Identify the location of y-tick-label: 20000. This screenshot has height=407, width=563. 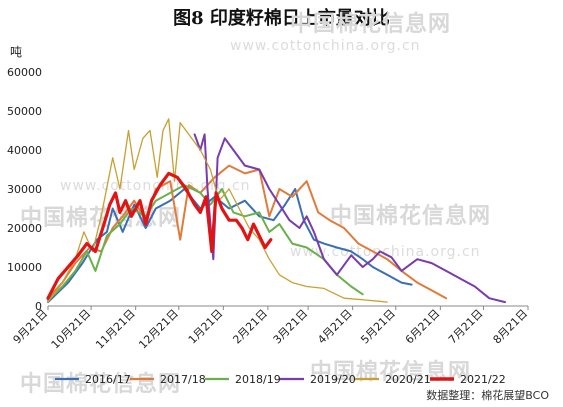
(24, 228).